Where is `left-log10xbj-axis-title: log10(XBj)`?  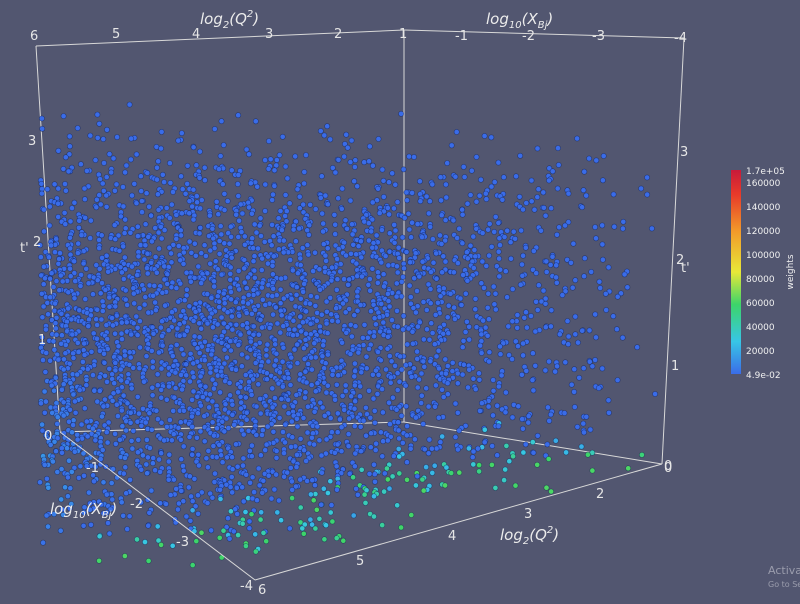 left-log10xbj-axis-title: log10(XBj) is located at coordinates (83, 510).